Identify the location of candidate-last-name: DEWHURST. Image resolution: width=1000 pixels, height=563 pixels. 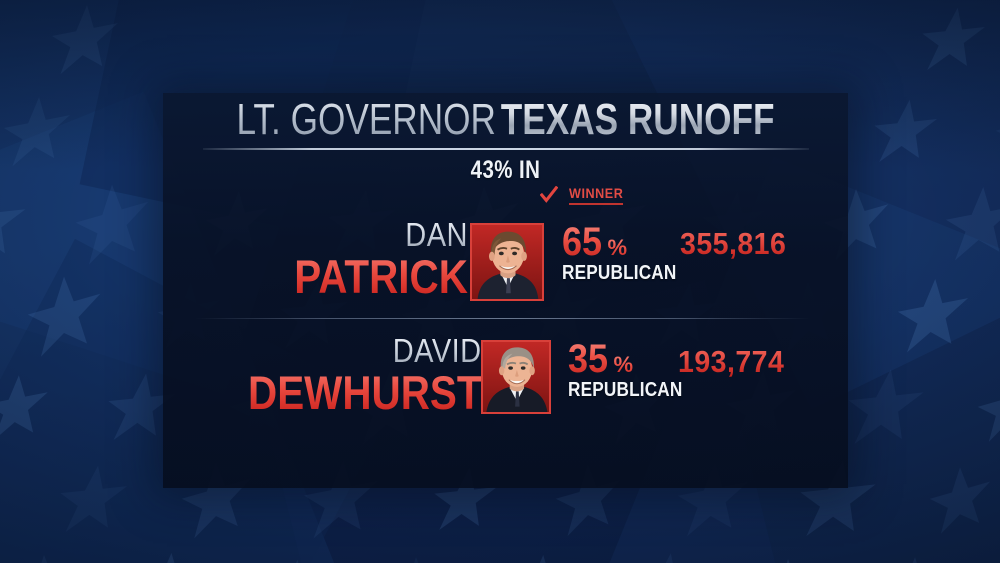
(365, 392).